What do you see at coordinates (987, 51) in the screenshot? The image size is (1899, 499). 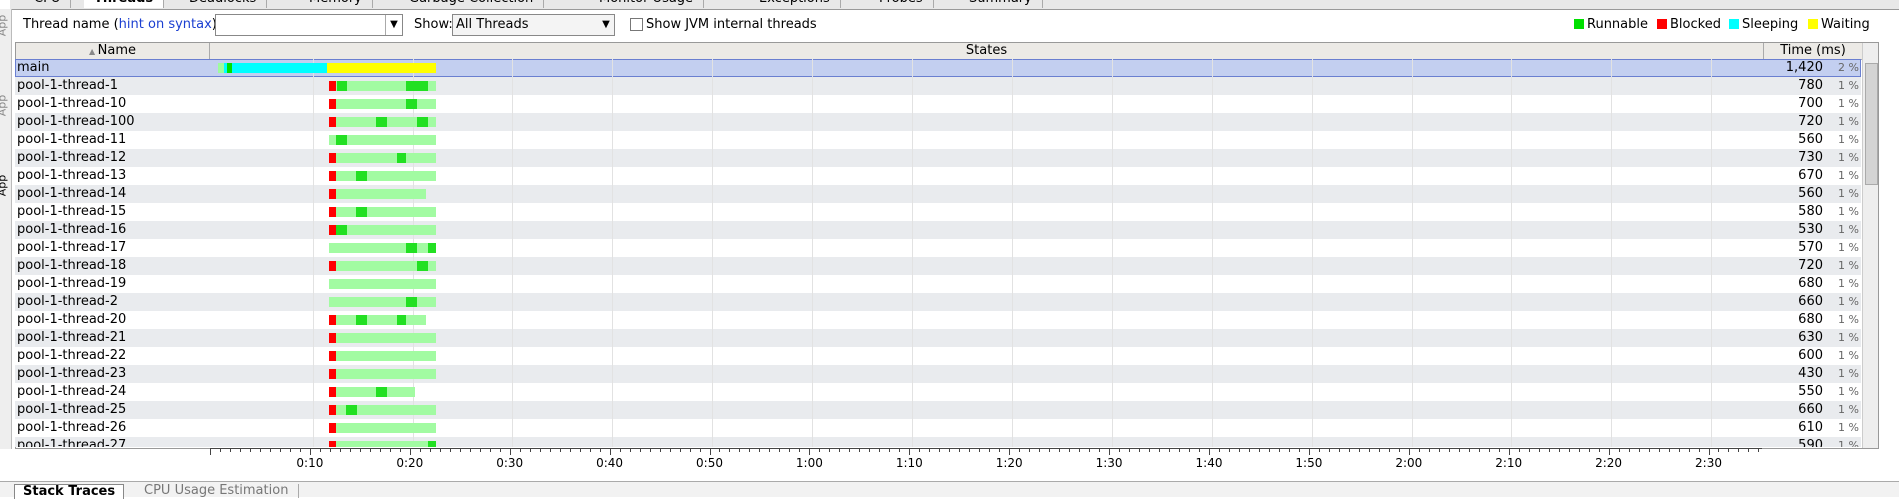 I see `header-states: States` at bounding box center [987, 51].